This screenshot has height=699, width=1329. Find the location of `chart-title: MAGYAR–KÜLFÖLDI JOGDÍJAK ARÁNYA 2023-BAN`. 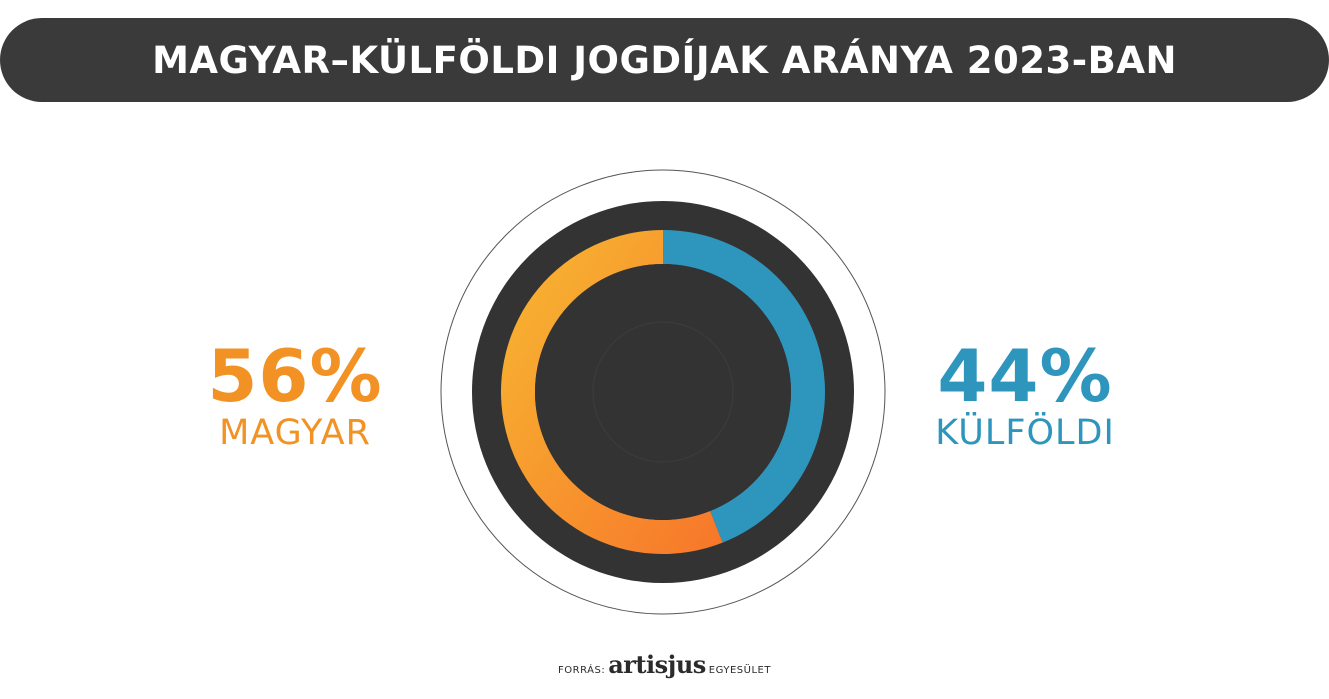

chart-title: MAGYAR–KÜLFÖLDI JOGDÍJAK ARÁNYA 2023-BAN is located at coordinates (664, 60).